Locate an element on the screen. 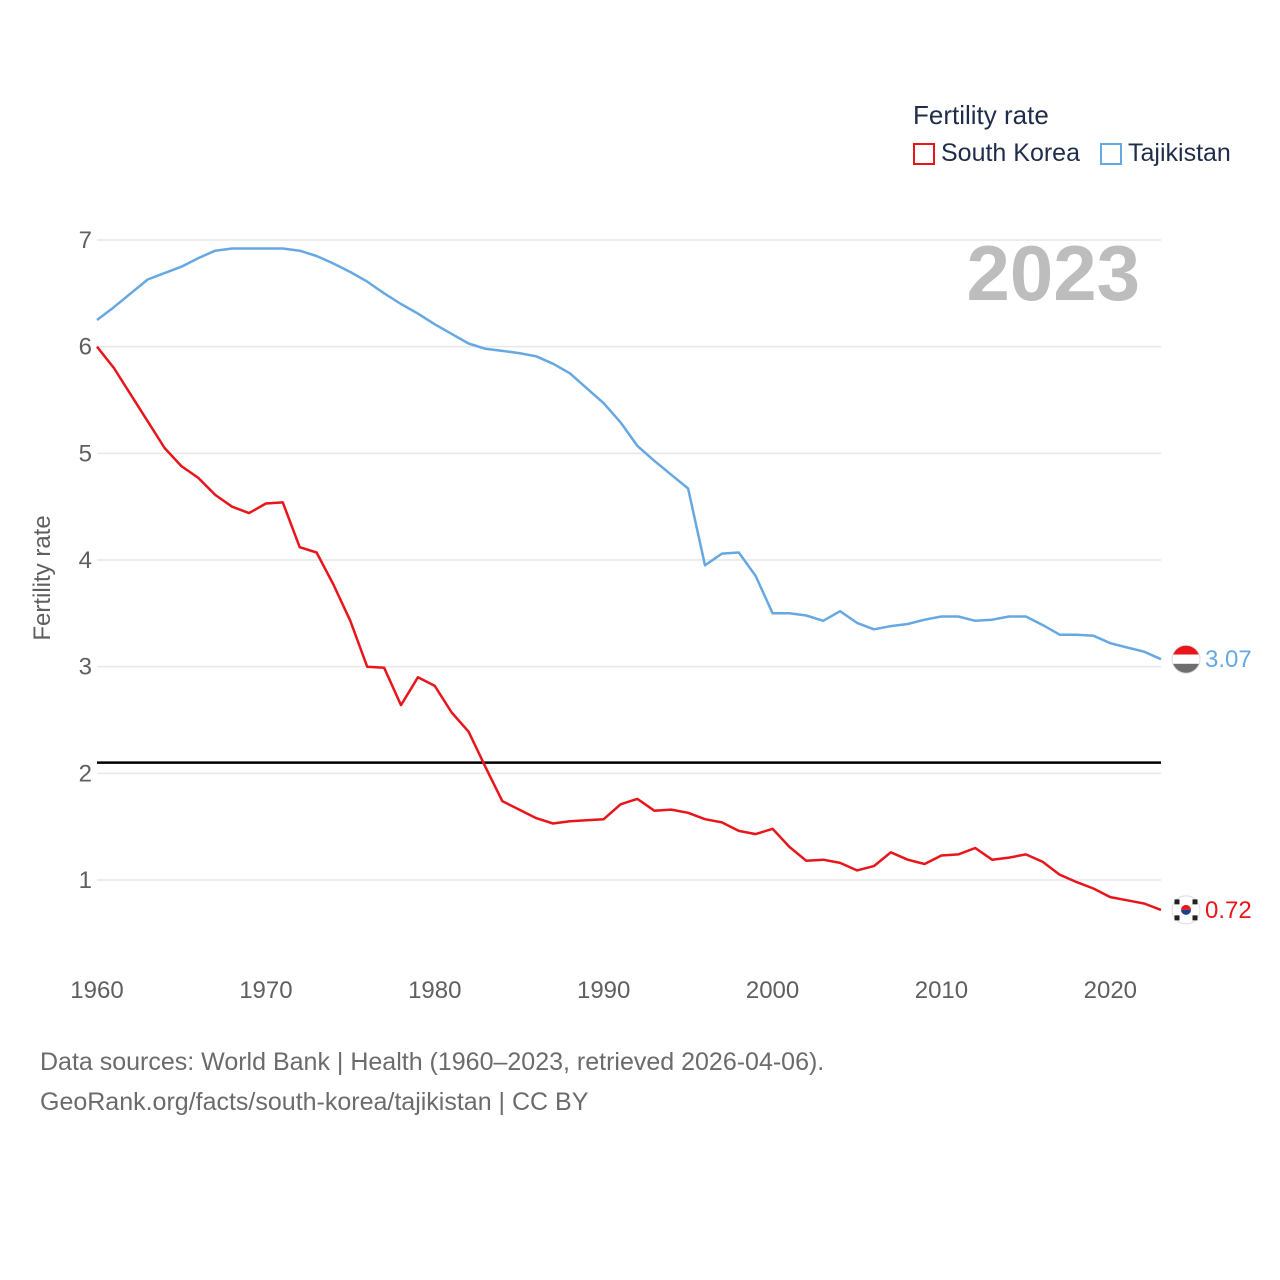 This screenshot has width=1280, height=1280. legend-swatch-south-korea is located at coordinates (924, 153).